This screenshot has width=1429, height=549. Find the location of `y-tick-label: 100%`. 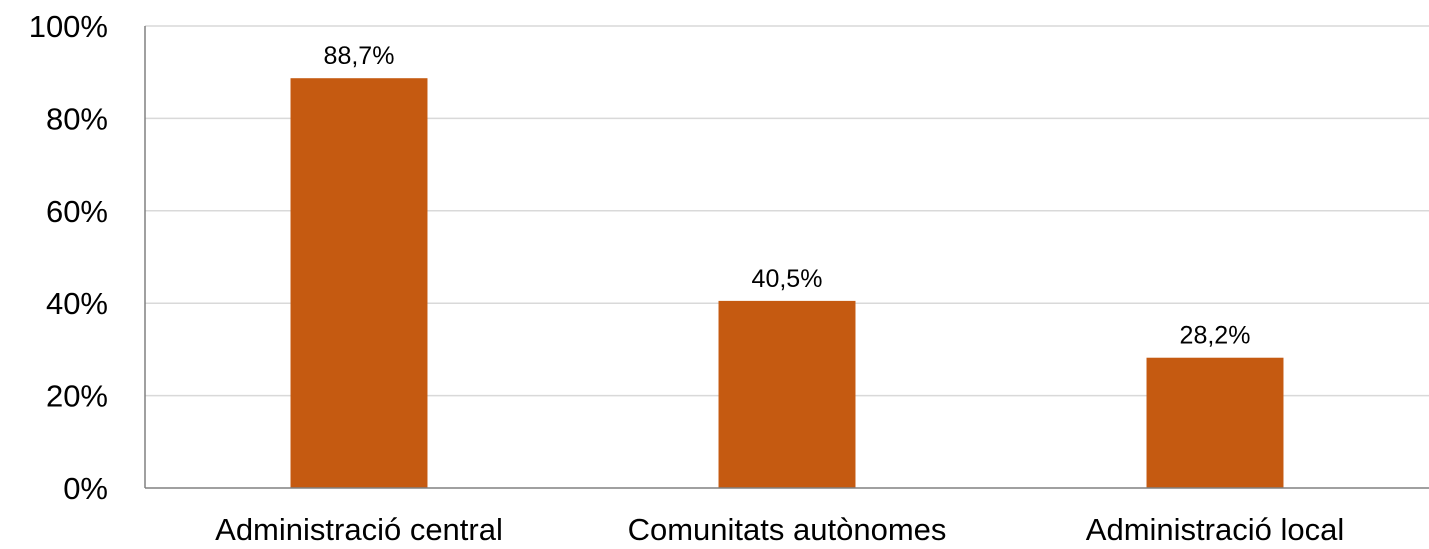

y-tick-label: 100% is located at coordinates (68, 26).